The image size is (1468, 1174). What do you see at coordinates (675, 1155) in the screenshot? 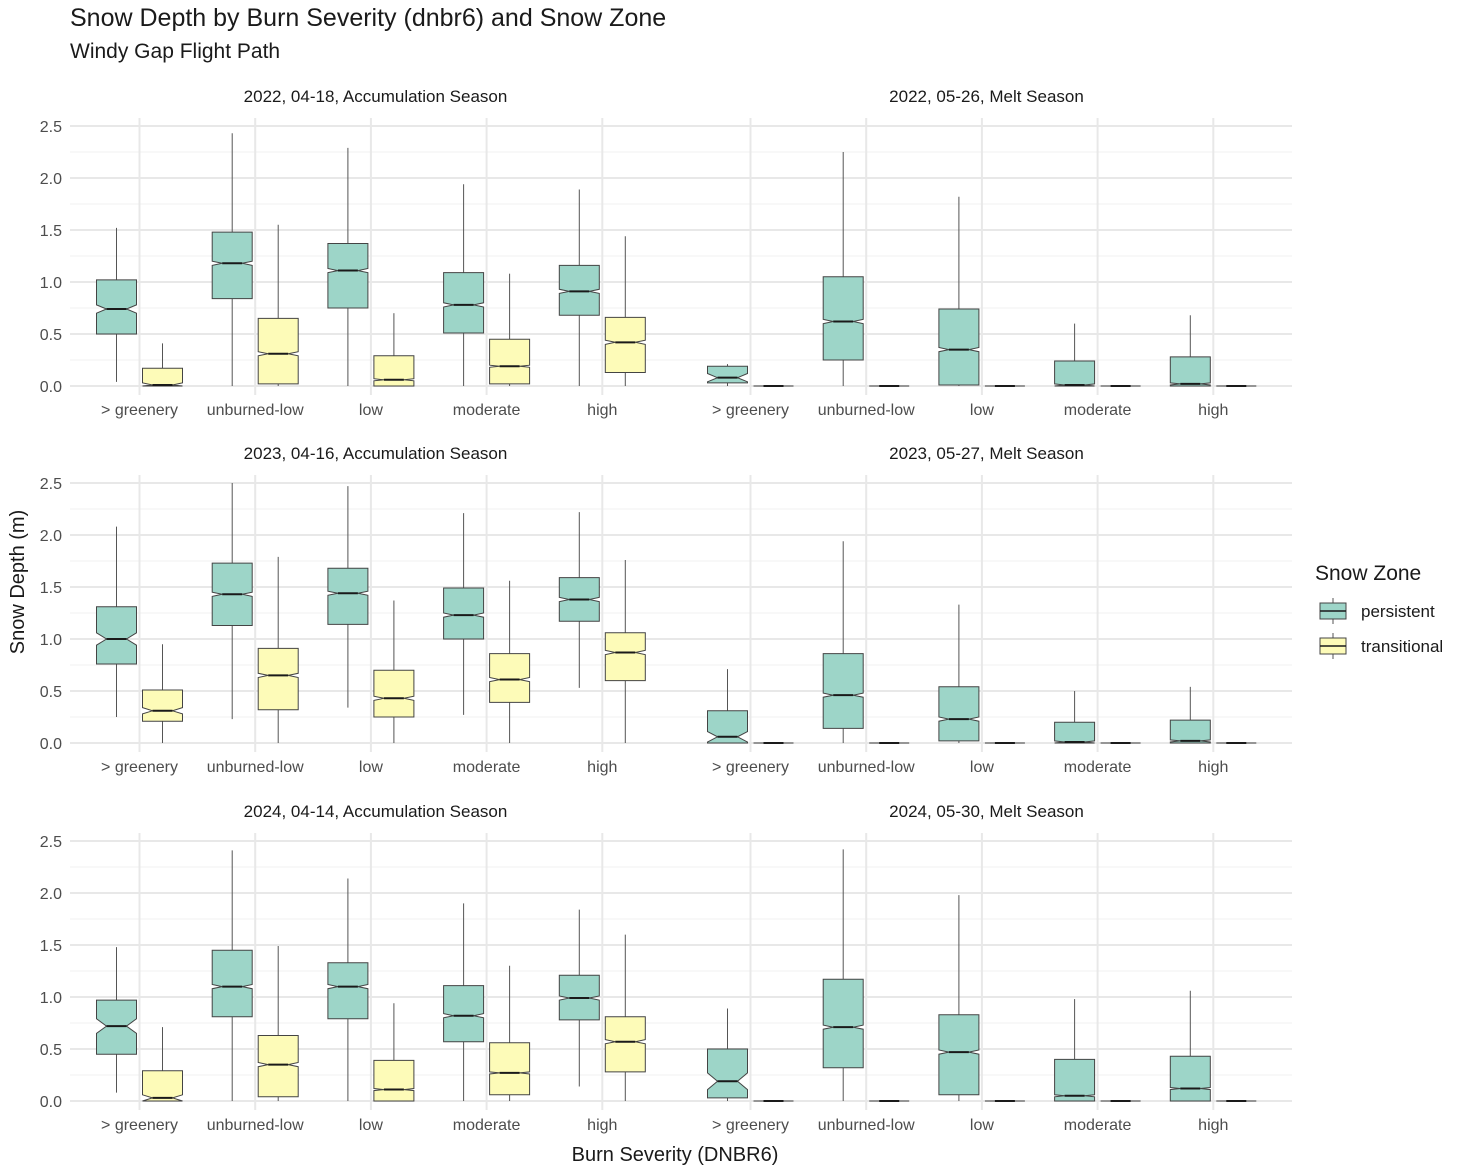
I see `x-axis-title: Burn Severity (DNBR6)` at bounding box center [675, 1155].